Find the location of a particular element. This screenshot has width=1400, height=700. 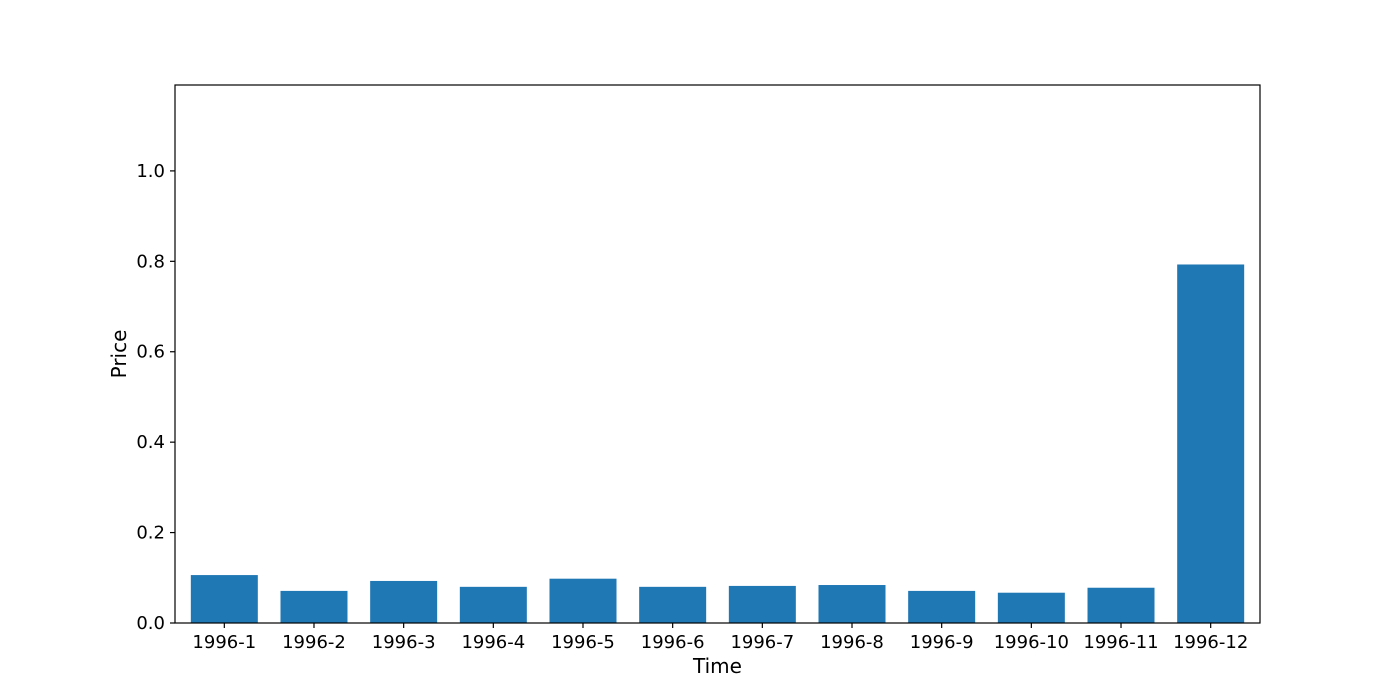

x-tick-label: 1996-1 is located at coordinates (224, 642).